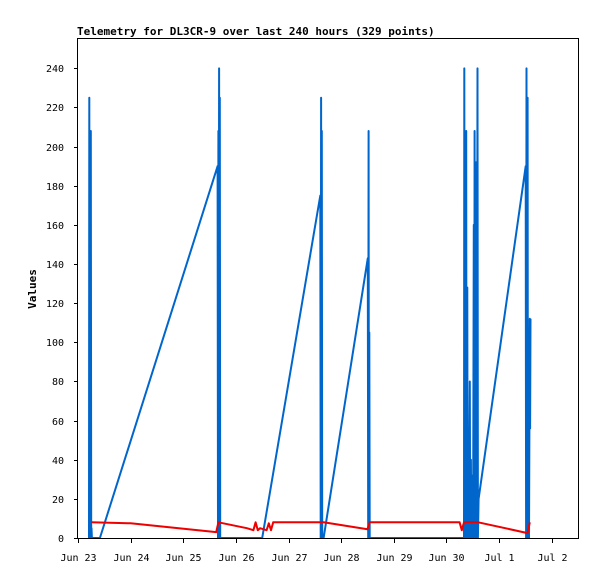 This screenshot has height=579, width=615. Describe the element at coordinates (32, 289) in the screenshot. I see `y-axis-label: Values` at that location.